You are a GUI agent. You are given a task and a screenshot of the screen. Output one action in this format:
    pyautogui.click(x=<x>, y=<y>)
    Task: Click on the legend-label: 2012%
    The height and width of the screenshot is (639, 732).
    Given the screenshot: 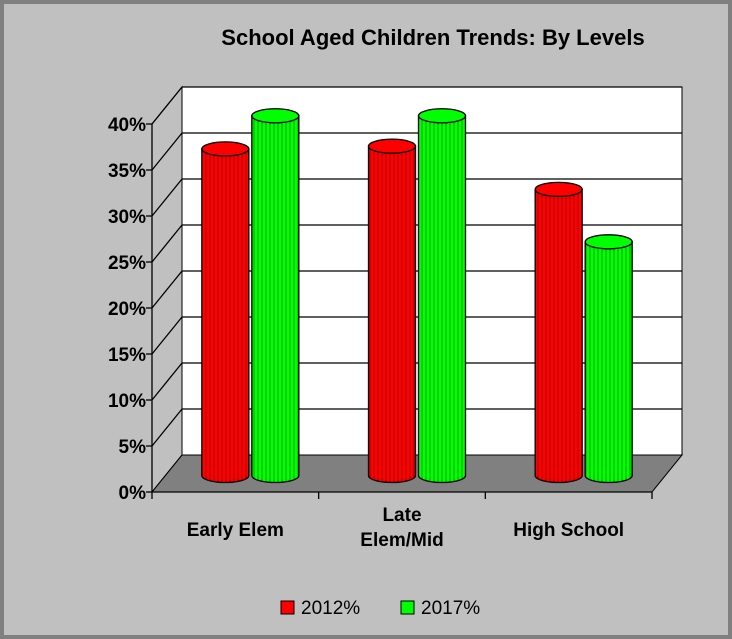 What is the action you would take?
    pyautogui.click(x=330, y=608)
    